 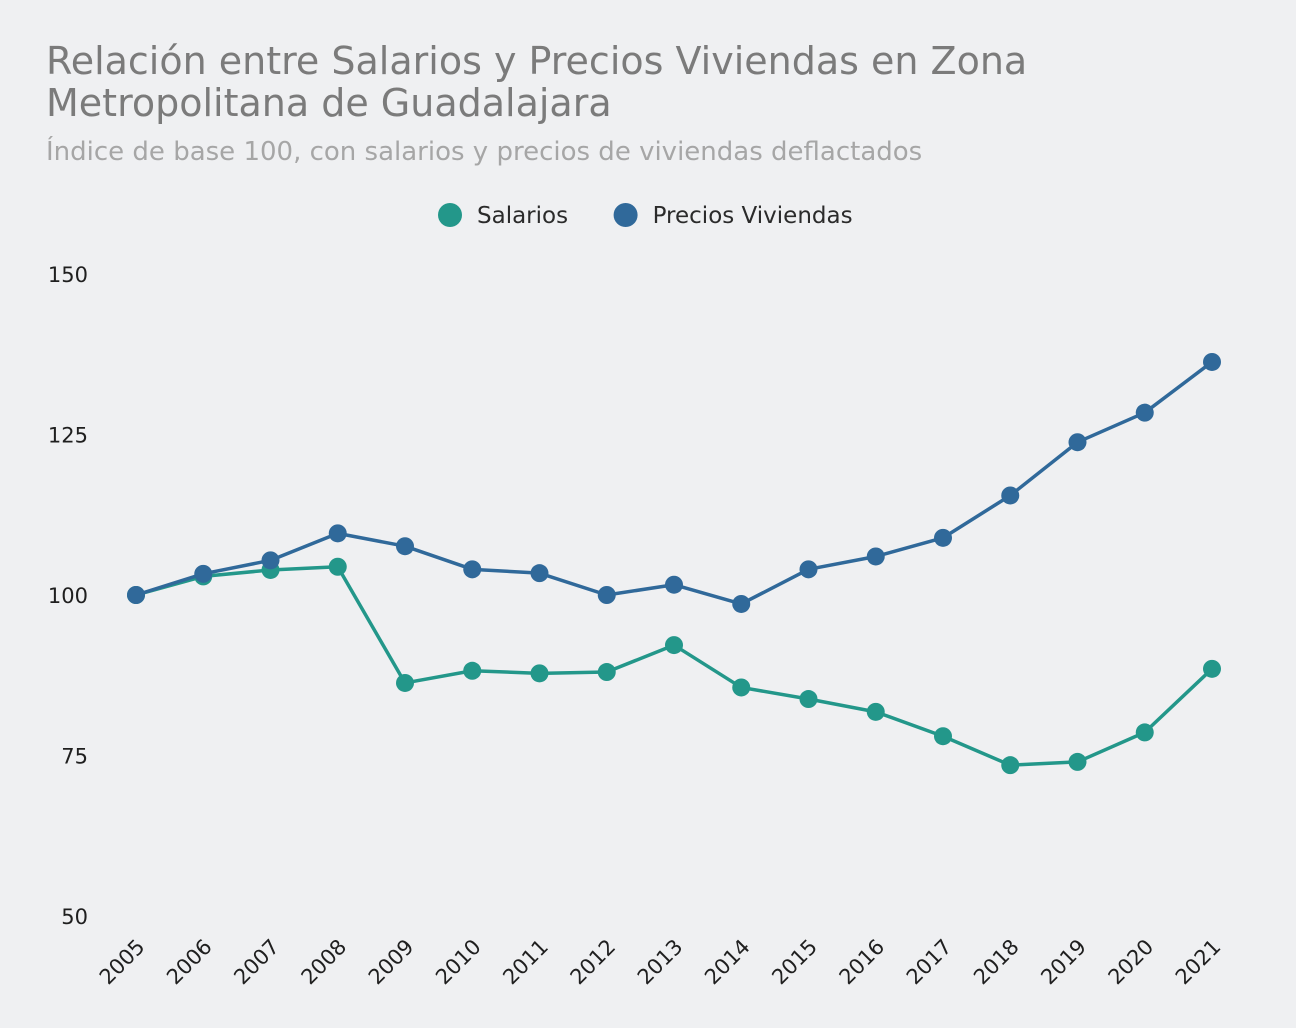 I want to click on legend-item: Precios Viviendas, so click(x=733, y=216).